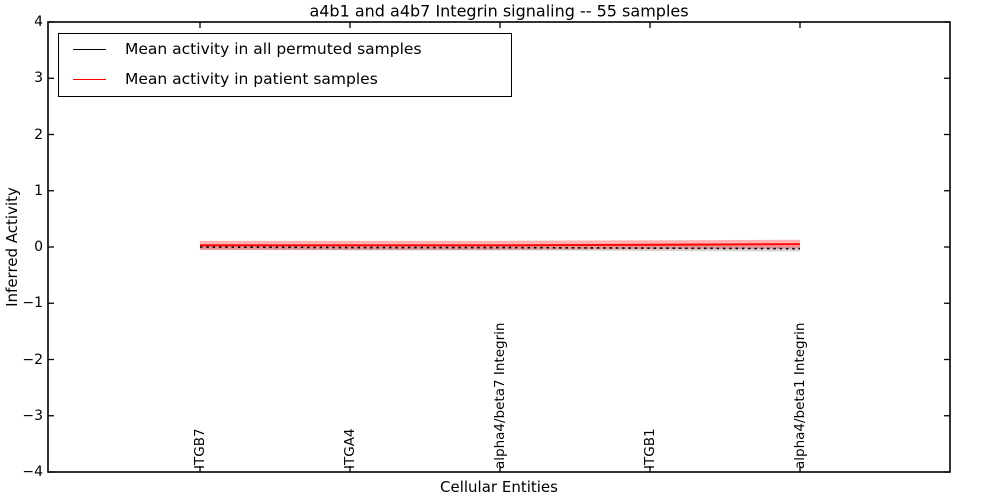 This screenshot has height=500, width=1000. I want to click on y-tick-label: 0, so click(38, 247).